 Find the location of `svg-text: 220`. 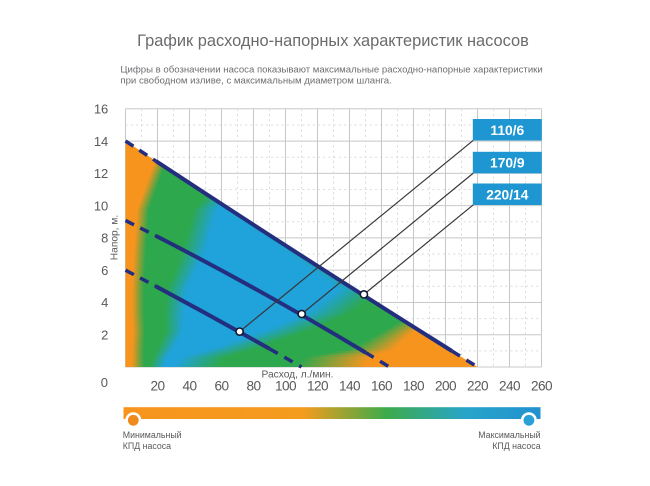

svg-text: 220 is located at coordinates (478, 386).